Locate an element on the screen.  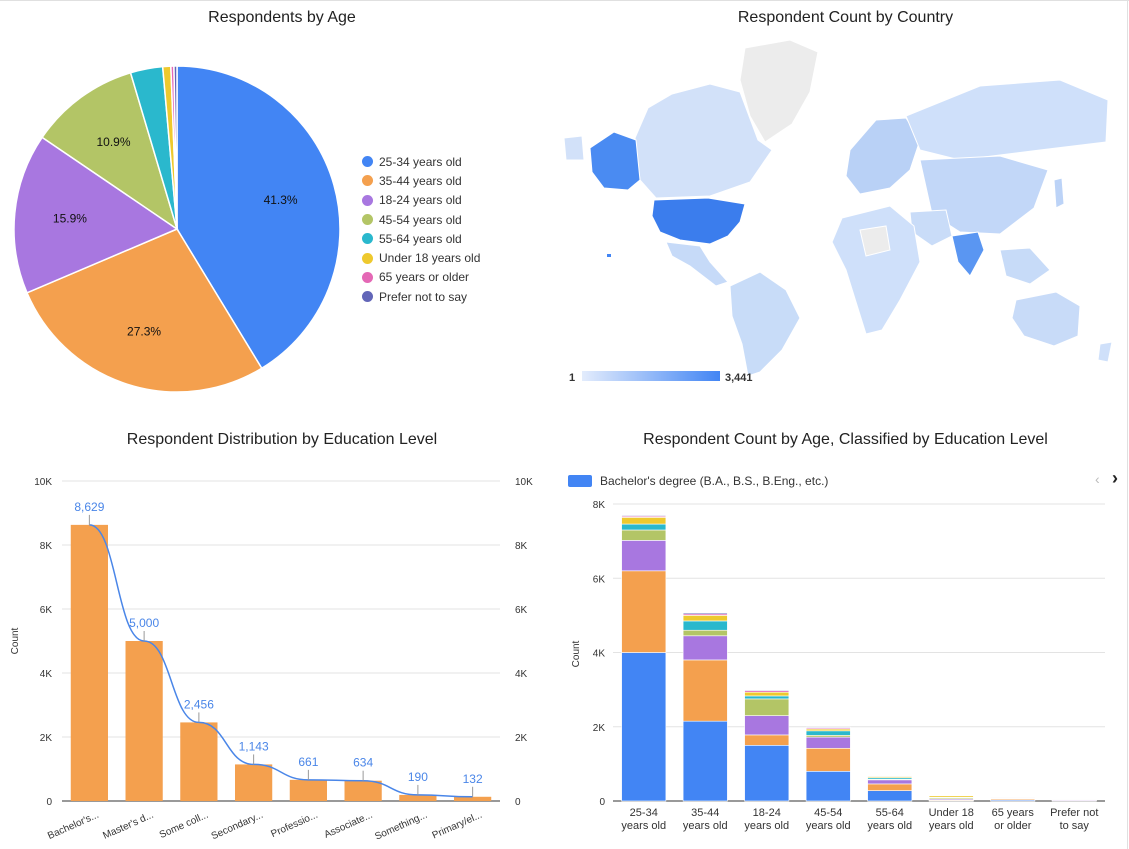
edu-bar-master-s-d is located at coordinates (144, 721).